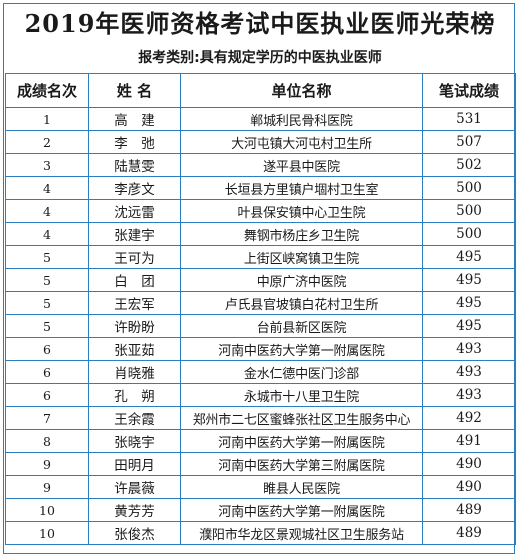 The width and height of the screenshot is (520, 558). What do you see at coordinates (134, 119) in the screenshot?
I see `name-cell: 高 建` at bounding box center [134, 119].